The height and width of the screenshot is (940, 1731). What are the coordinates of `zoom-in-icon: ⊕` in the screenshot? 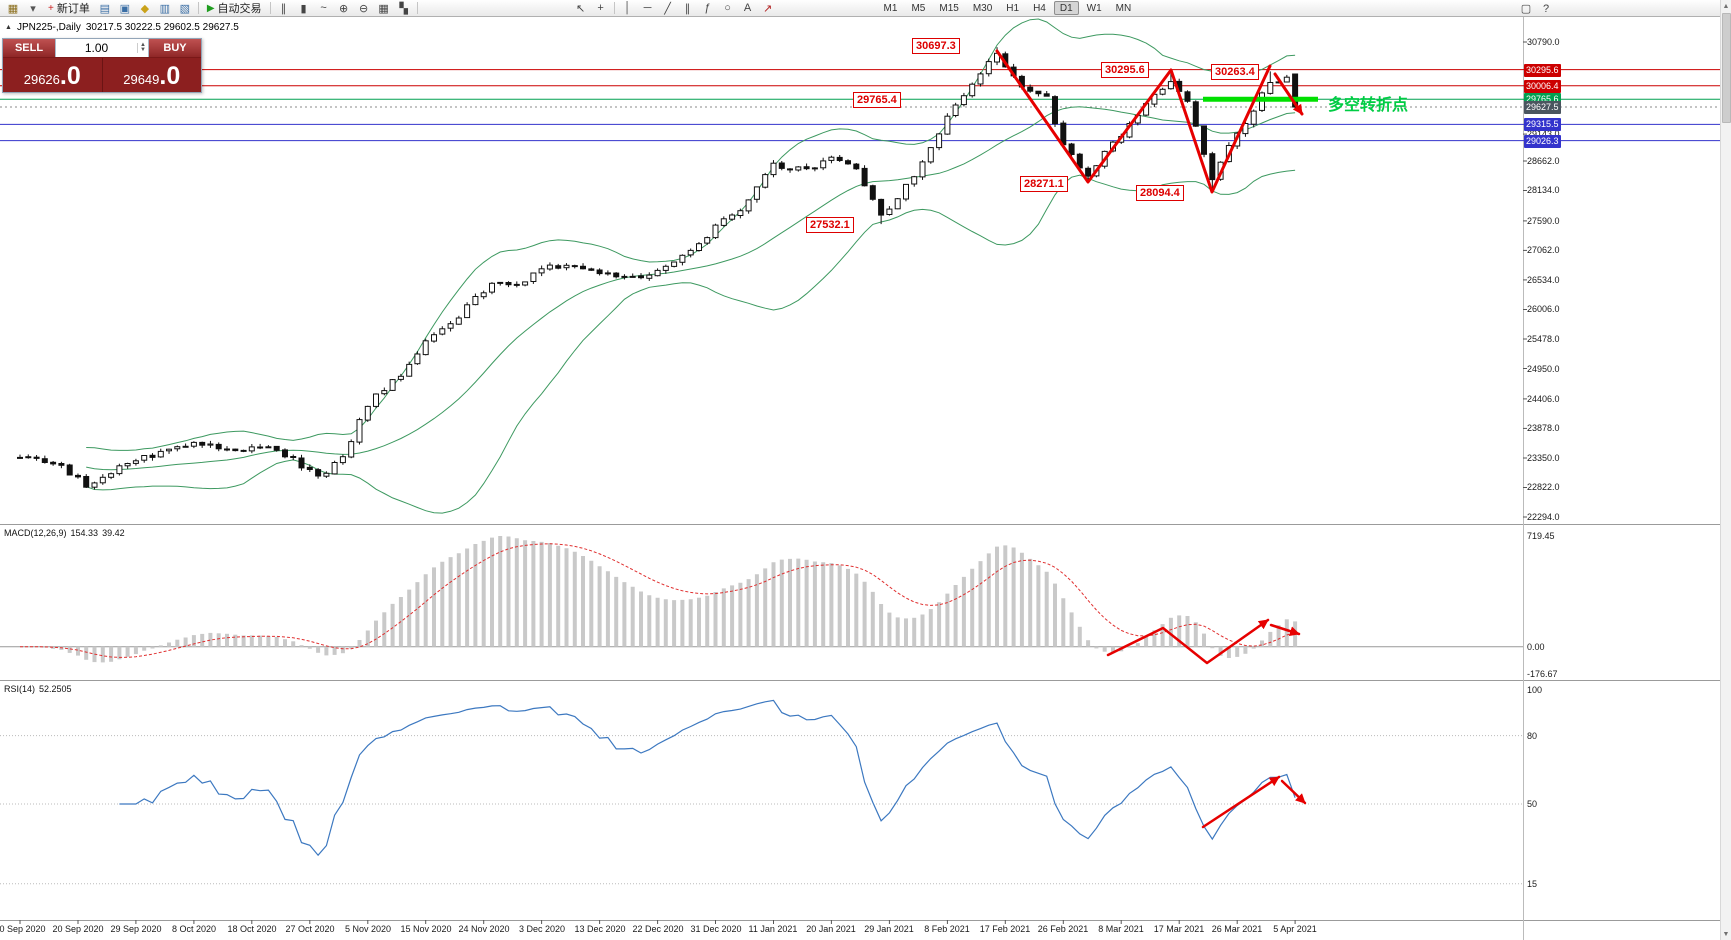 It's located at (343, 8).